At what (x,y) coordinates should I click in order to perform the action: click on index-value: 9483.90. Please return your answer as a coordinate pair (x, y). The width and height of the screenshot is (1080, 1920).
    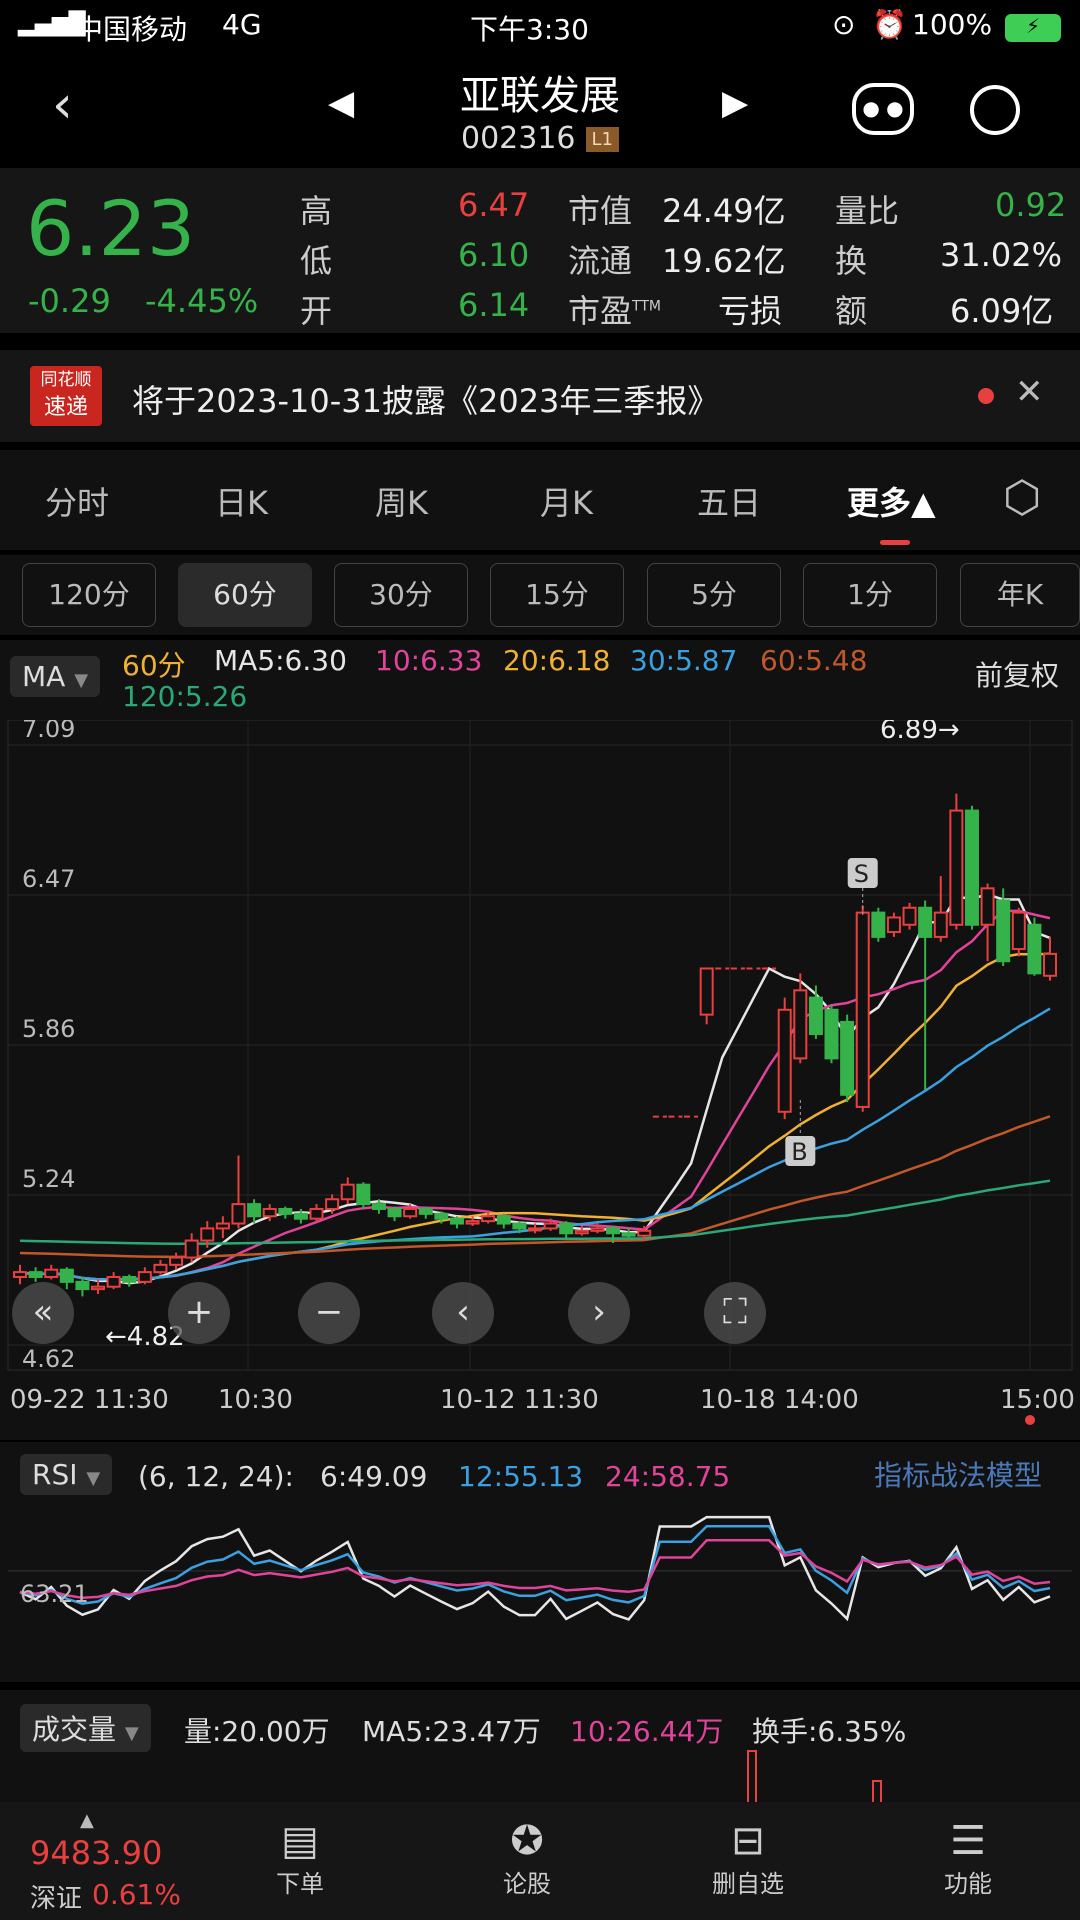
    Looking at the image, I should click on (96, 1853).